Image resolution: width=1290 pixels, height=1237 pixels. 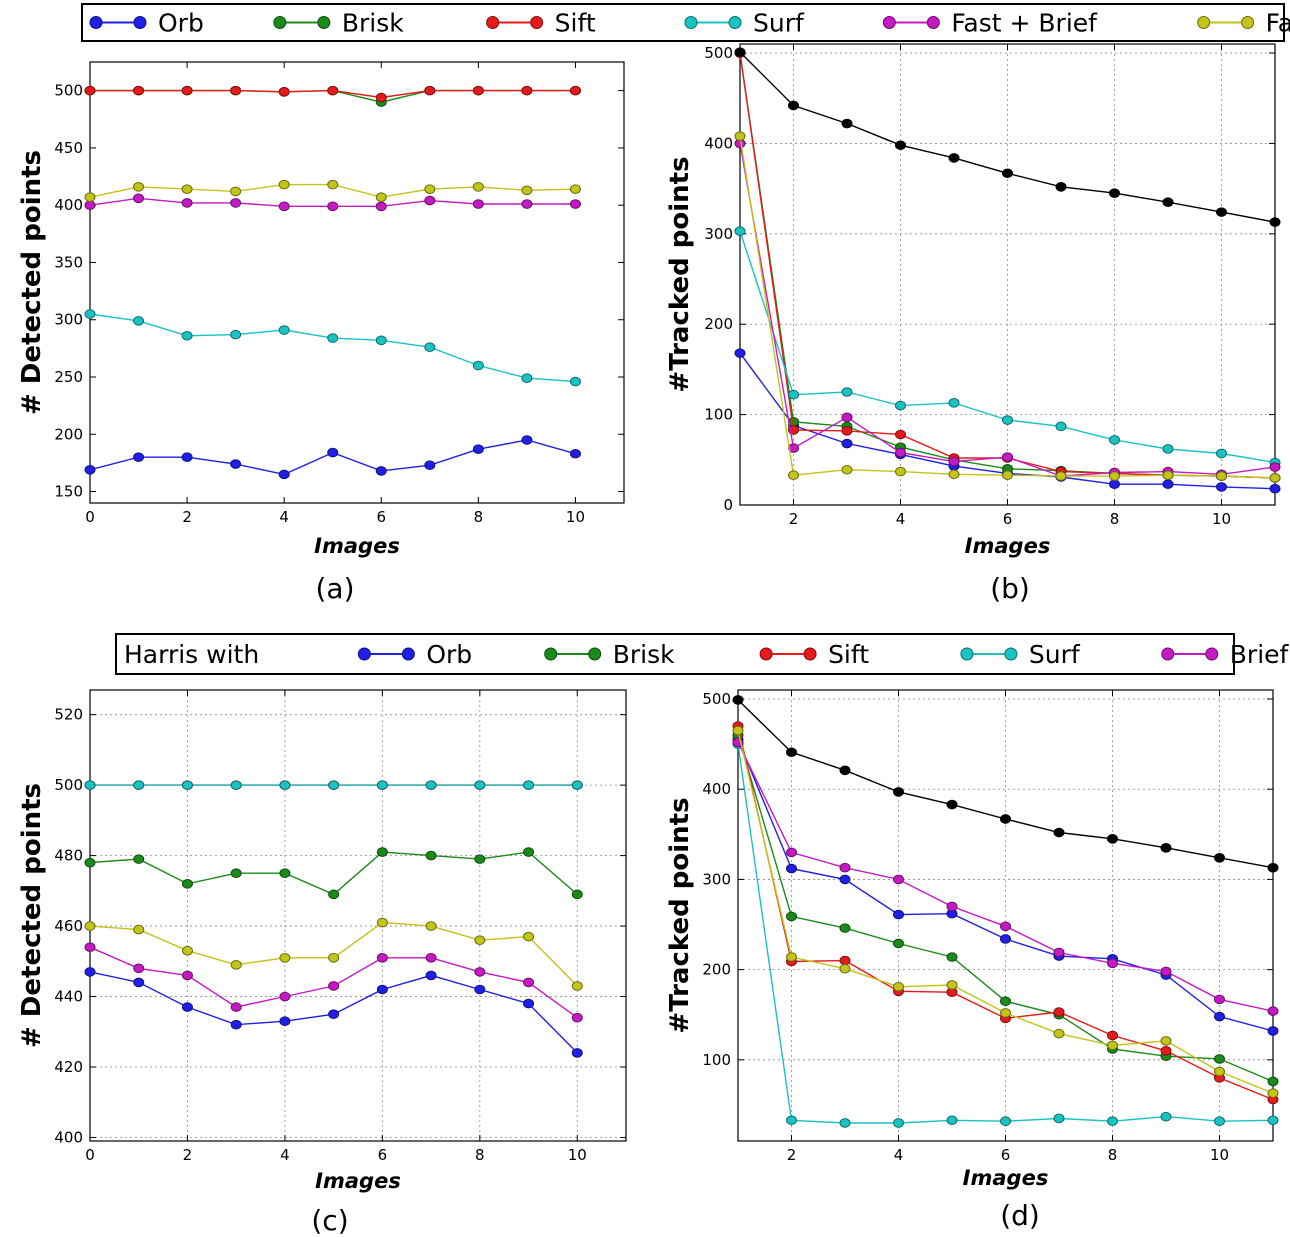 I want to click on series-sift, so click(x=332, y=94).